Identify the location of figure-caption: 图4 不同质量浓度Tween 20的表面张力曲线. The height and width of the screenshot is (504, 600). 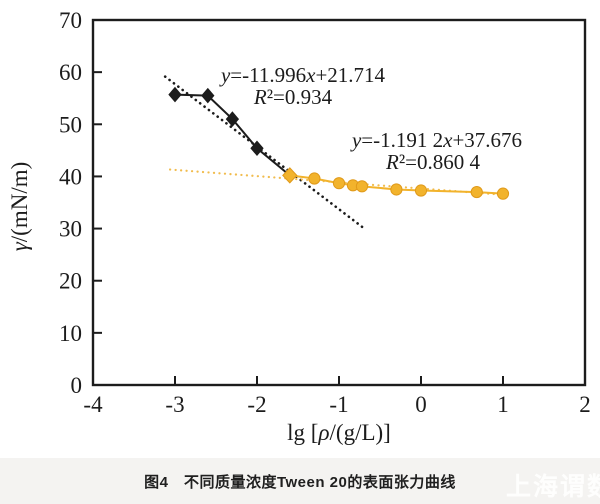
(300, 482).